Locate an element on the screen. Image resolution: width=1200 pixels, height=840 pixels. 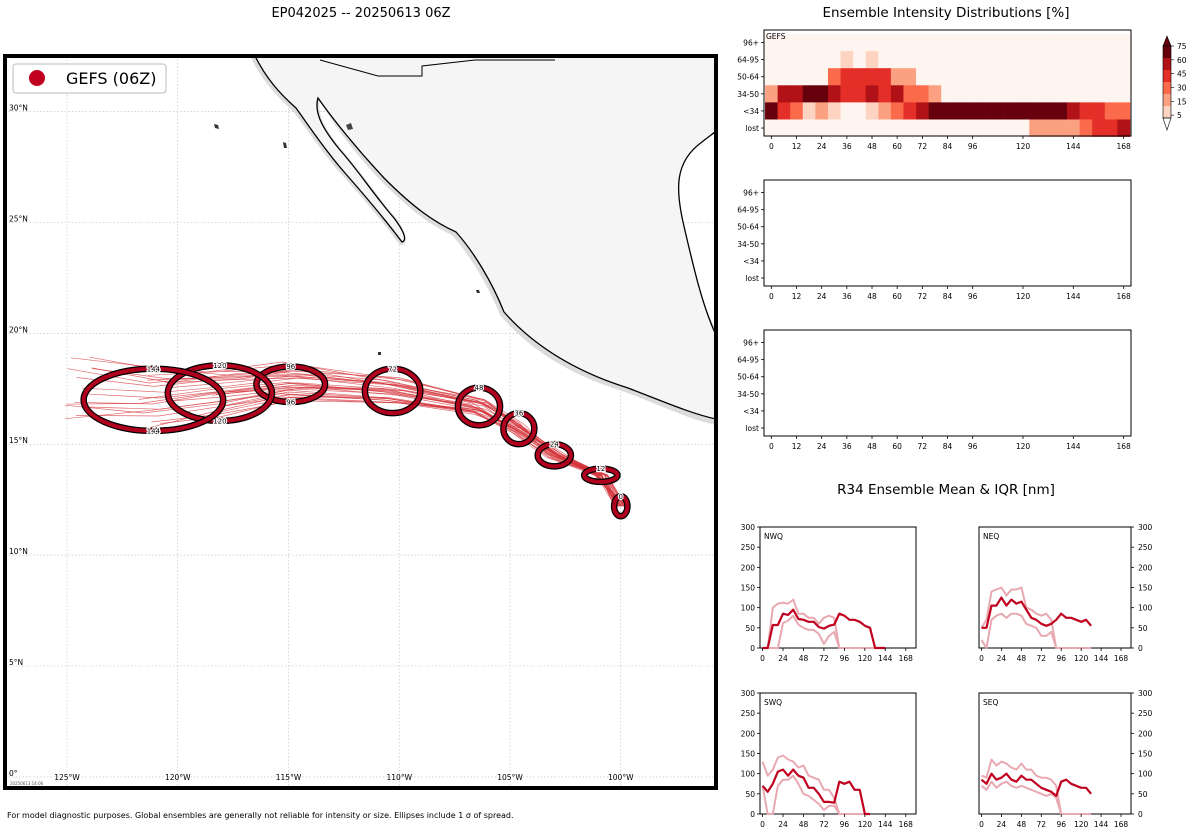
r34-q75-line is located at coordinates (1036, 617).